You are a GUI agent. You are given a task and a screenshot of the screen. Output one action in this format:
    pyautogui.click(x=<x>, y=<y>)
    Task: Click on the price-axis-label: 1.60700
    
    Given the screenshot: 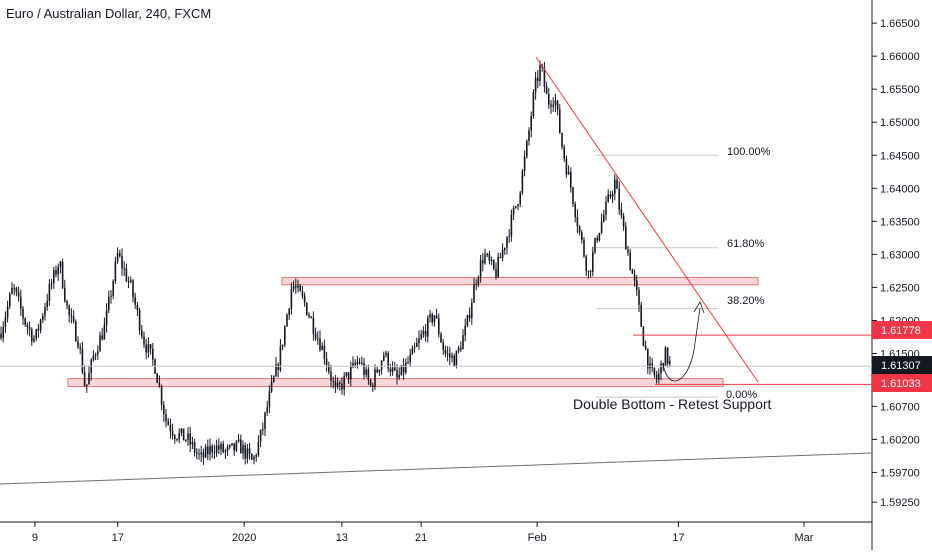 What is the action you would take?
    pyautogui.click(x=900, y=407)
    